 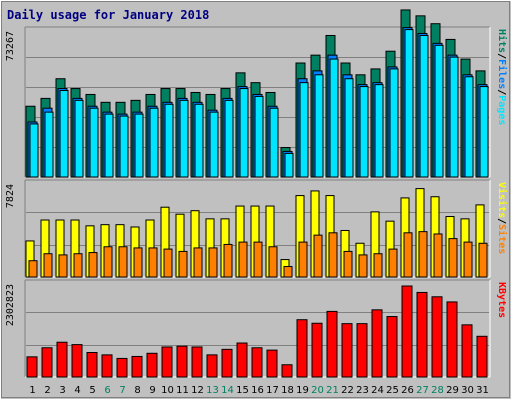 What do you see at coordinates (503, 41) in the screenshot?
I see `series-label-part: Hits` at bounding box center [503, 41].